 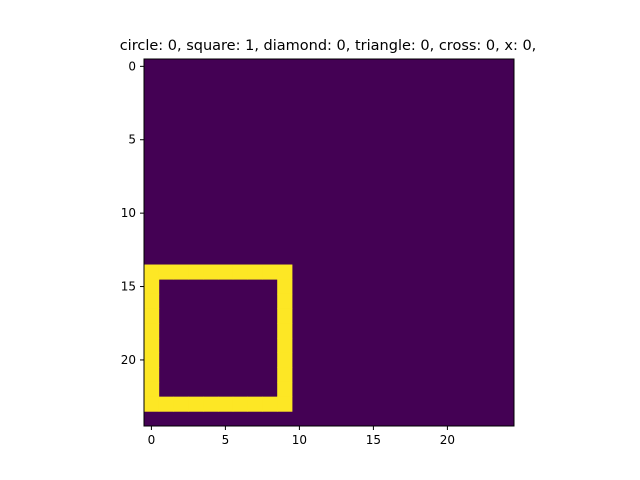 I want to click on y-tick-label: 5, so click(x=132, y=140).